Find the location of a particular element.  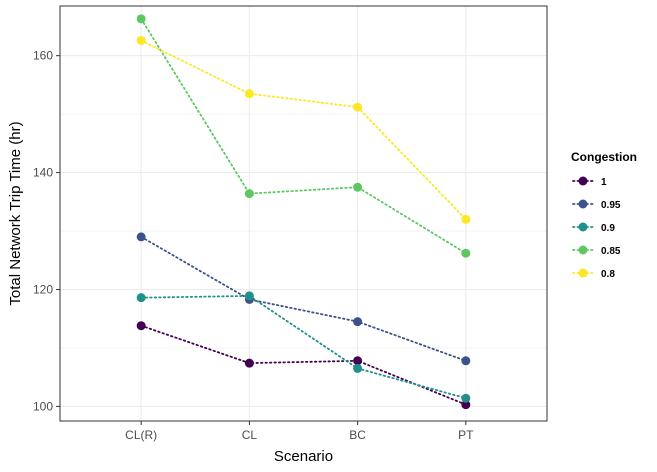

legend-label-0.9: 0.9 is located at coordinates (608, 228).